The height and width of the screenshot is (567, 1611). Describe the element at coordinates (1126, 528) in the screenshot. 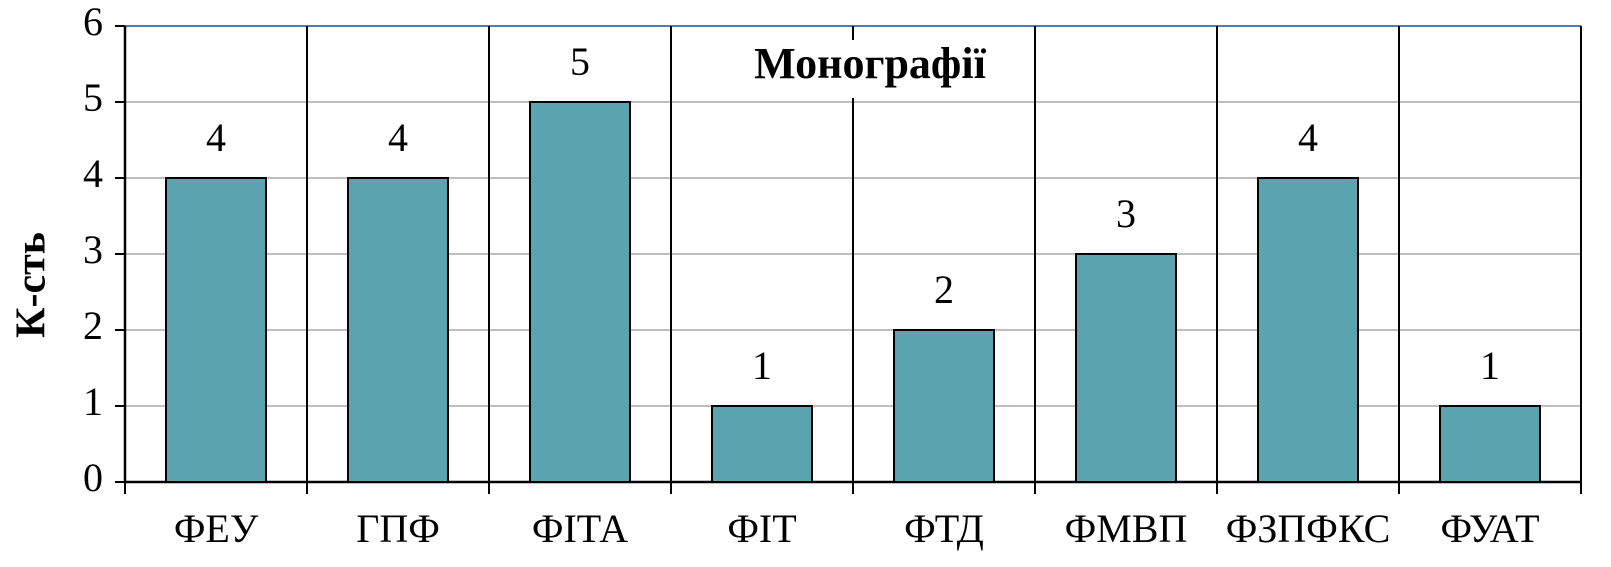

I see `x-tick-label: ФМВП` at that location.